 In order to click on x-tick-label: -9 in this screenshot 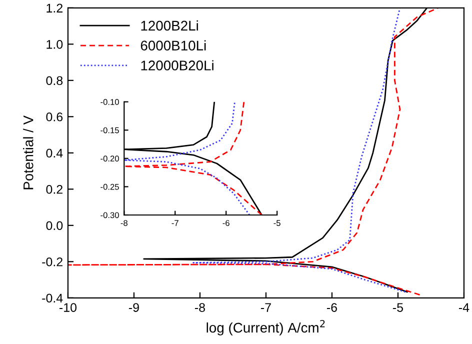, I will do `click(133, 307)`.